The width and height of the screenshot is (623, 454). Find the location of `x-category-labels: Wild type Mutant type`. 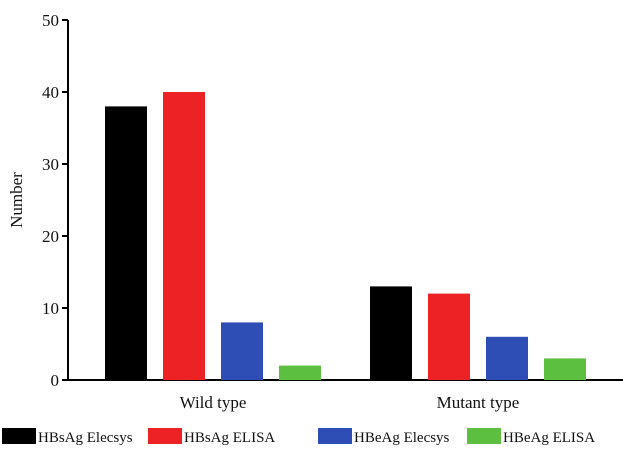

x-category-labels: Wild type Mutant type is located at coordinates (350, 402).